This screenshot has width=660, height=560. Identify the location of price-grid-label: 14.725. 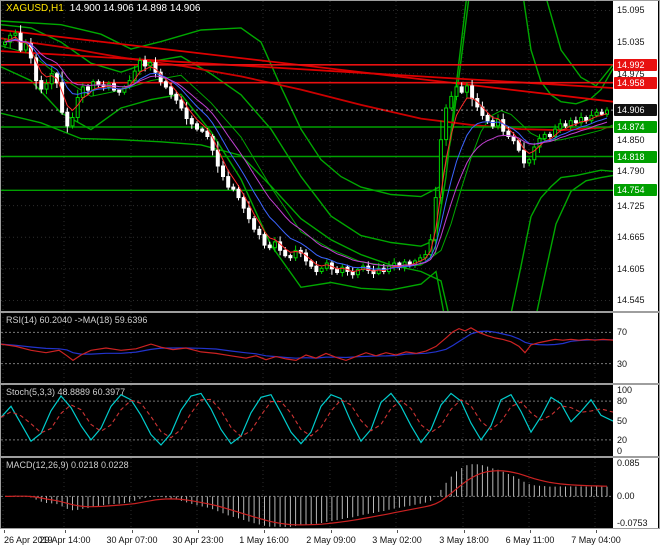
(631, 206).